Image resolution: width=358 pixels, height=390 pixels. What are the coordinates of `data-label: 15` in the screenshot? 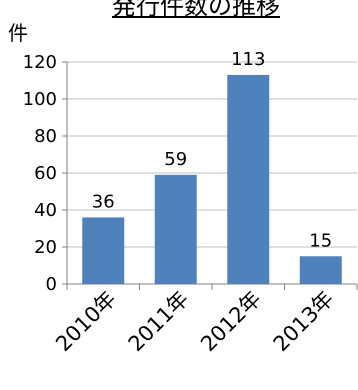 It's located at (320, 240).